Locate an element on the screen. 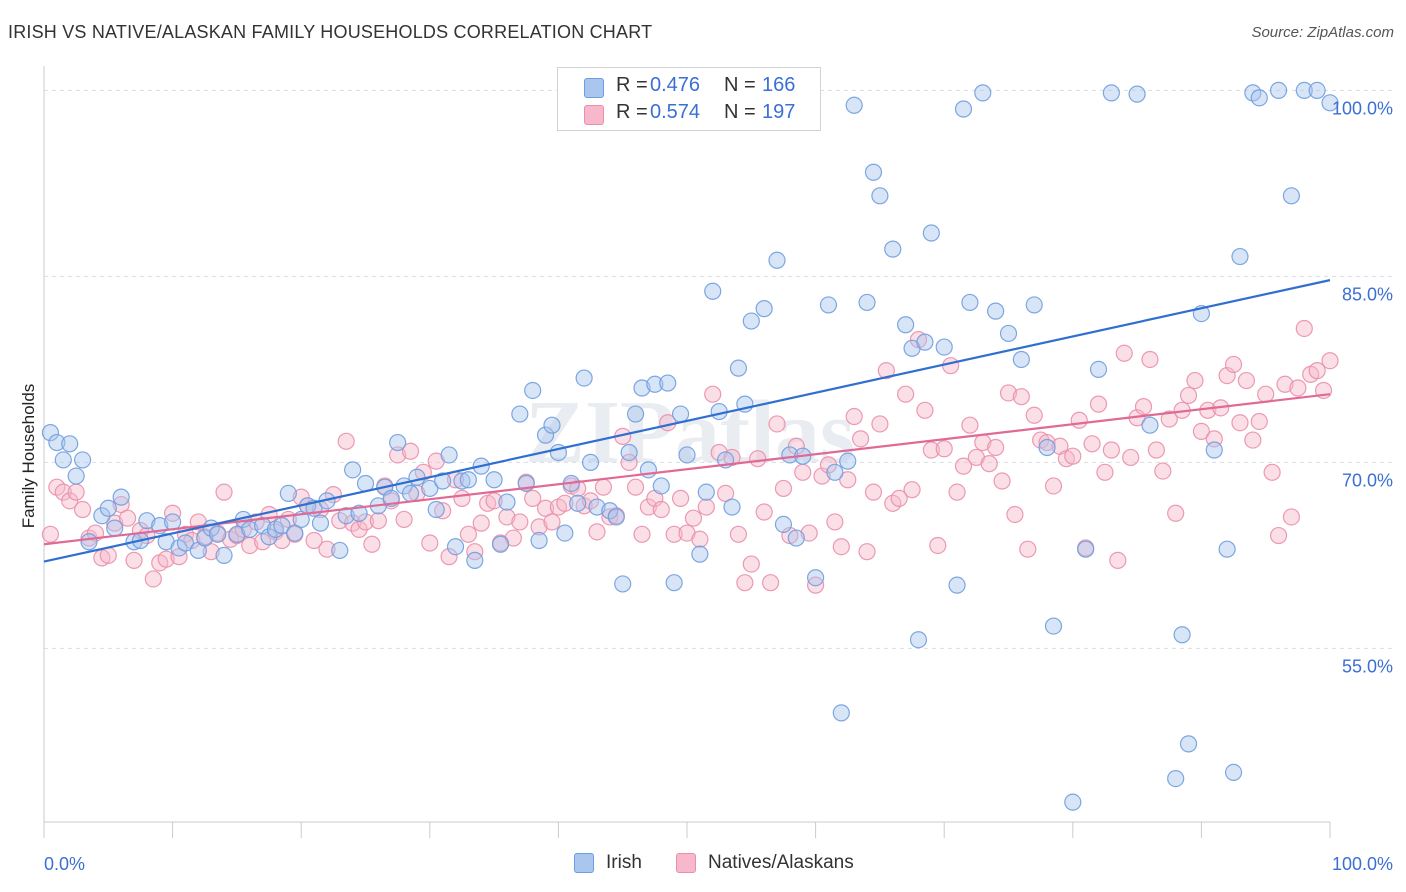  y-tick-label: 70.0% is located at coordinates (1367, 480).